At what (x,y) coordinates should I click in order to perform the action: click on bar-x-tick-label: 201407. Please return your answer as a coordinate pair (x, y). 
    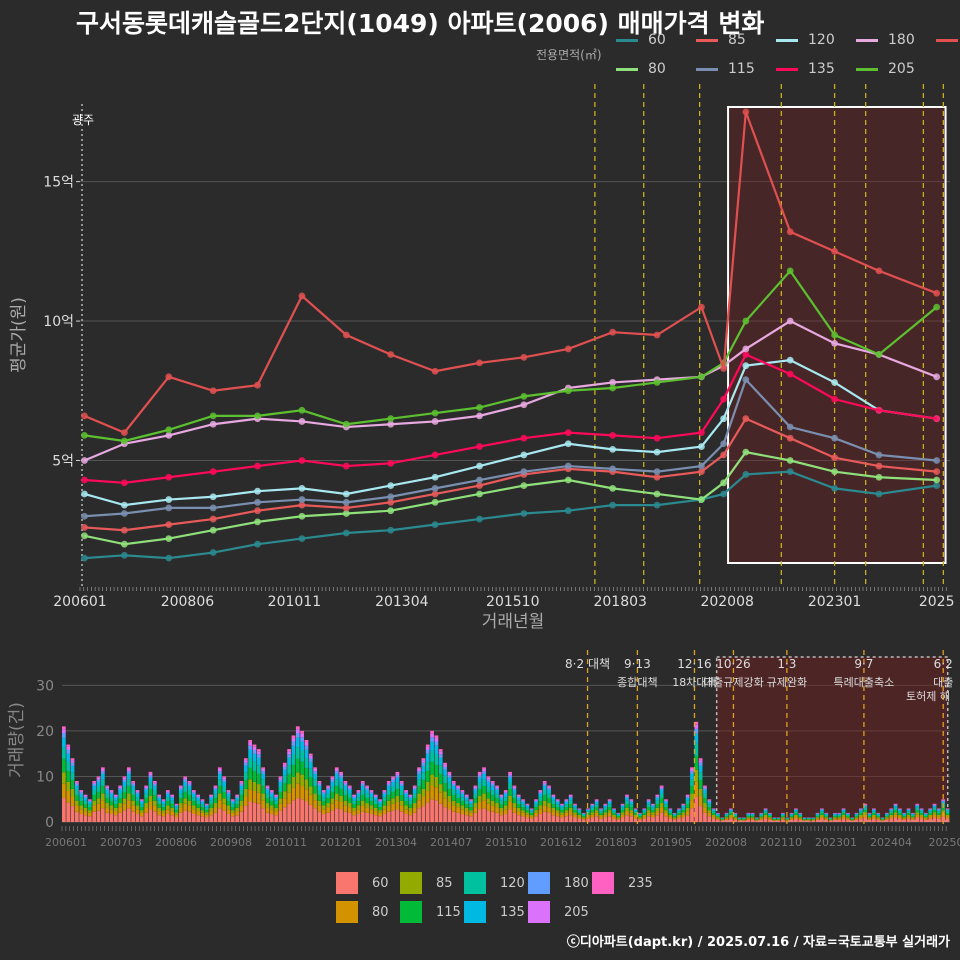
    Looking at the image, I should click on (451, 842).